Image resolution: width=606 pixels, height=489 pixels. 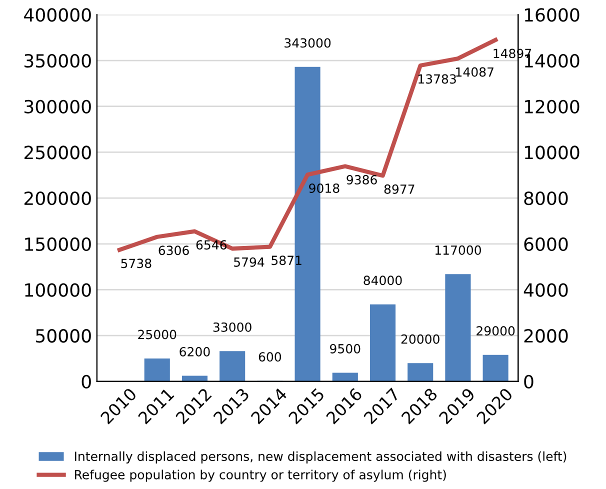 I want to click on data-label: 84000, so click(x=383, y=281).